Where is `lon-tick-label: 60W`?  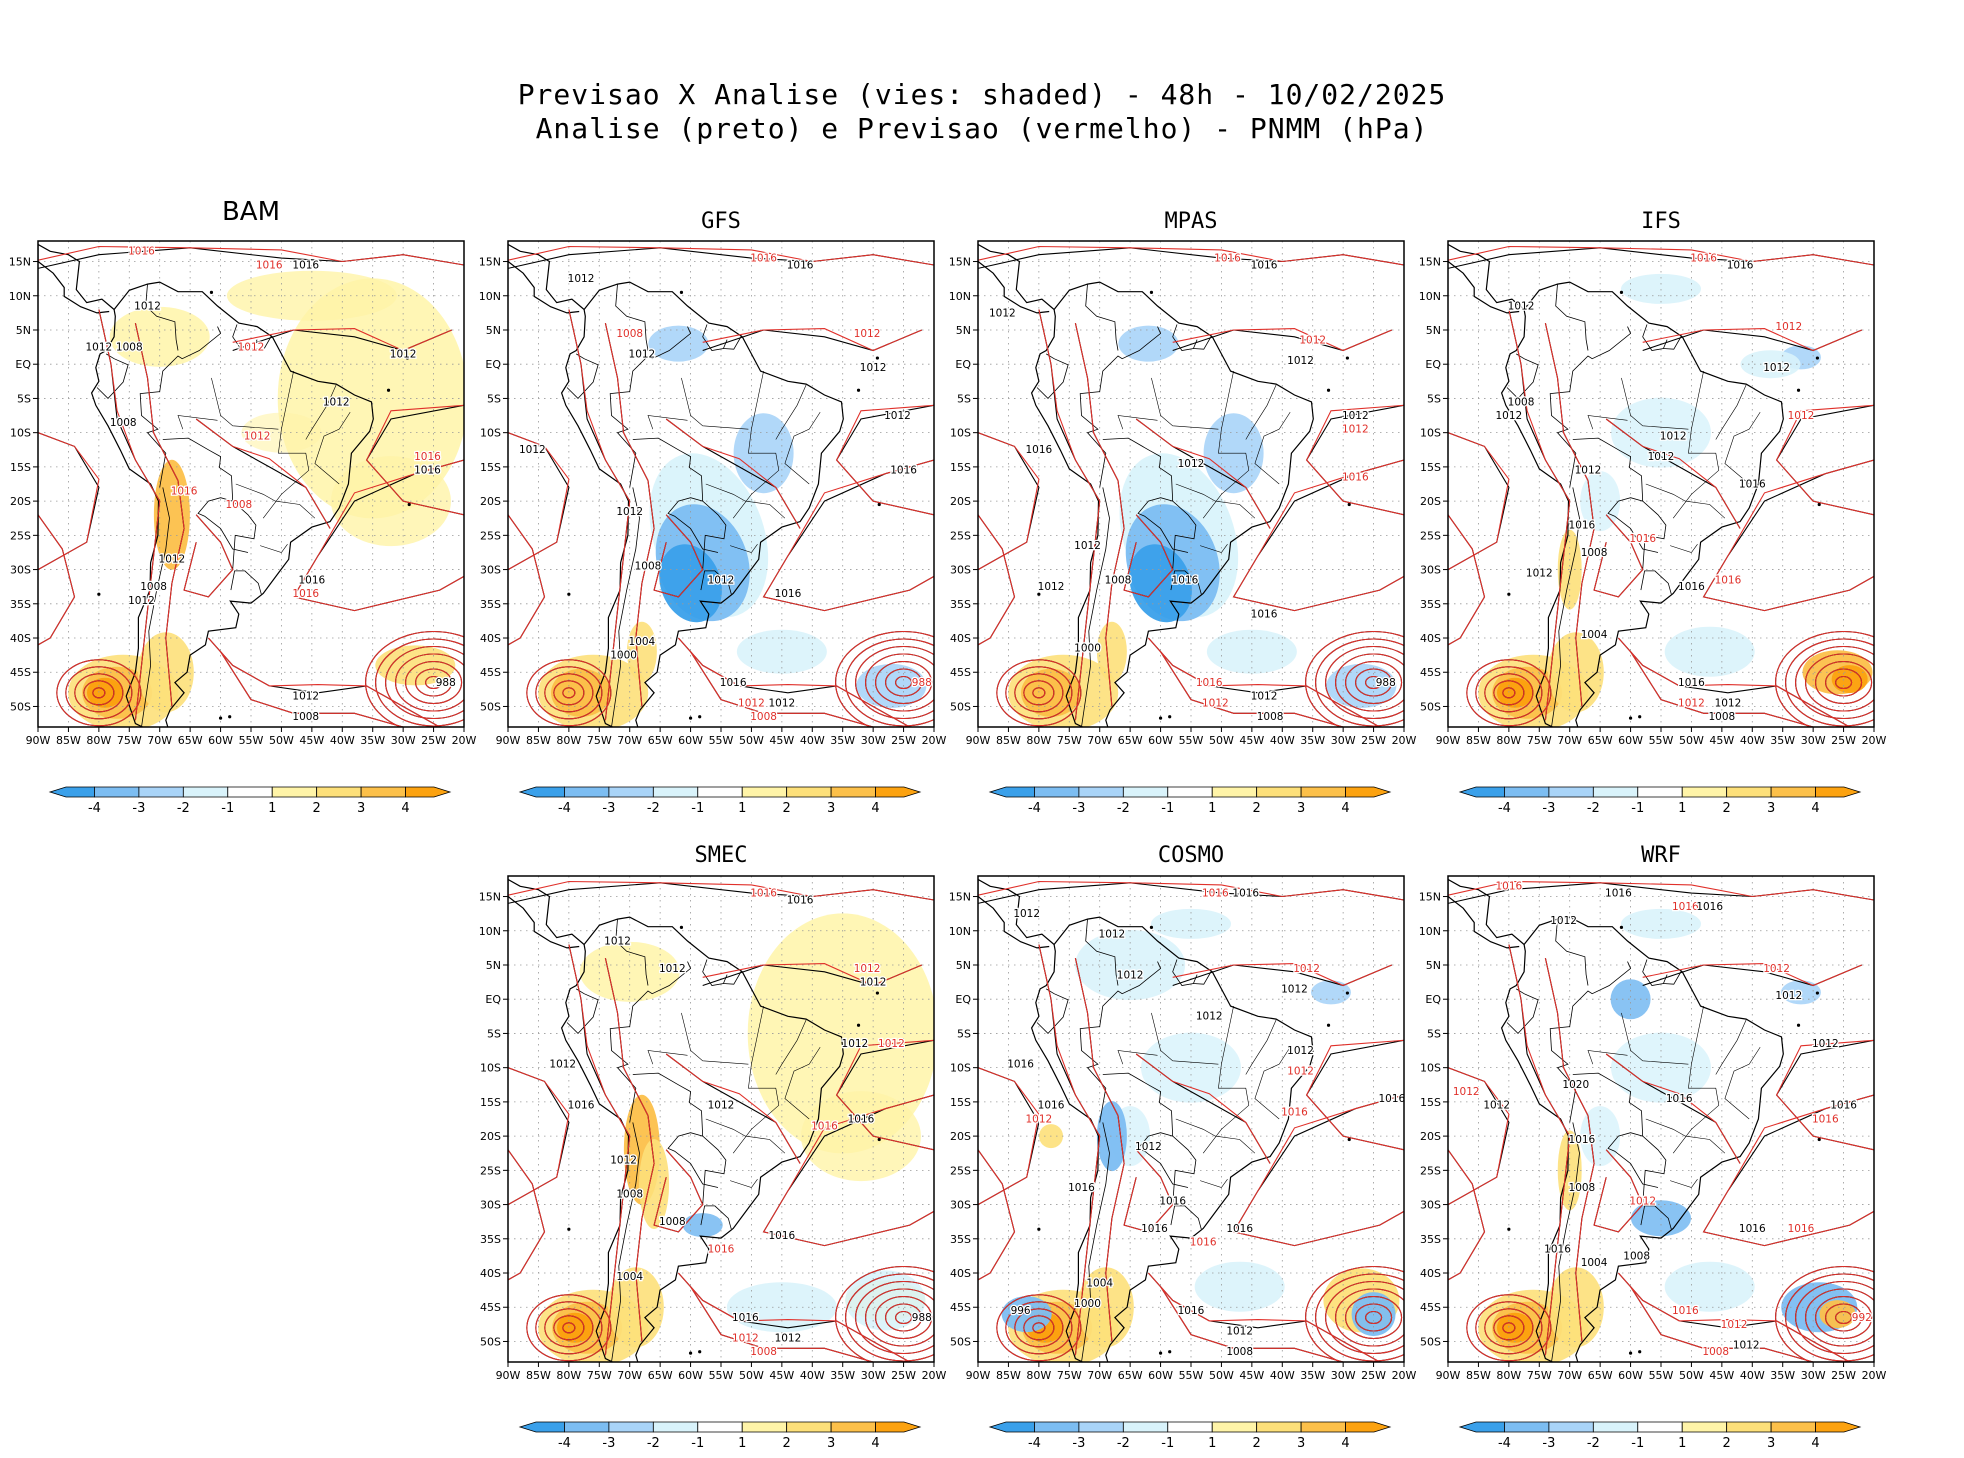
lon-tick-label: 60W is located at coordinates (1630, 1375).